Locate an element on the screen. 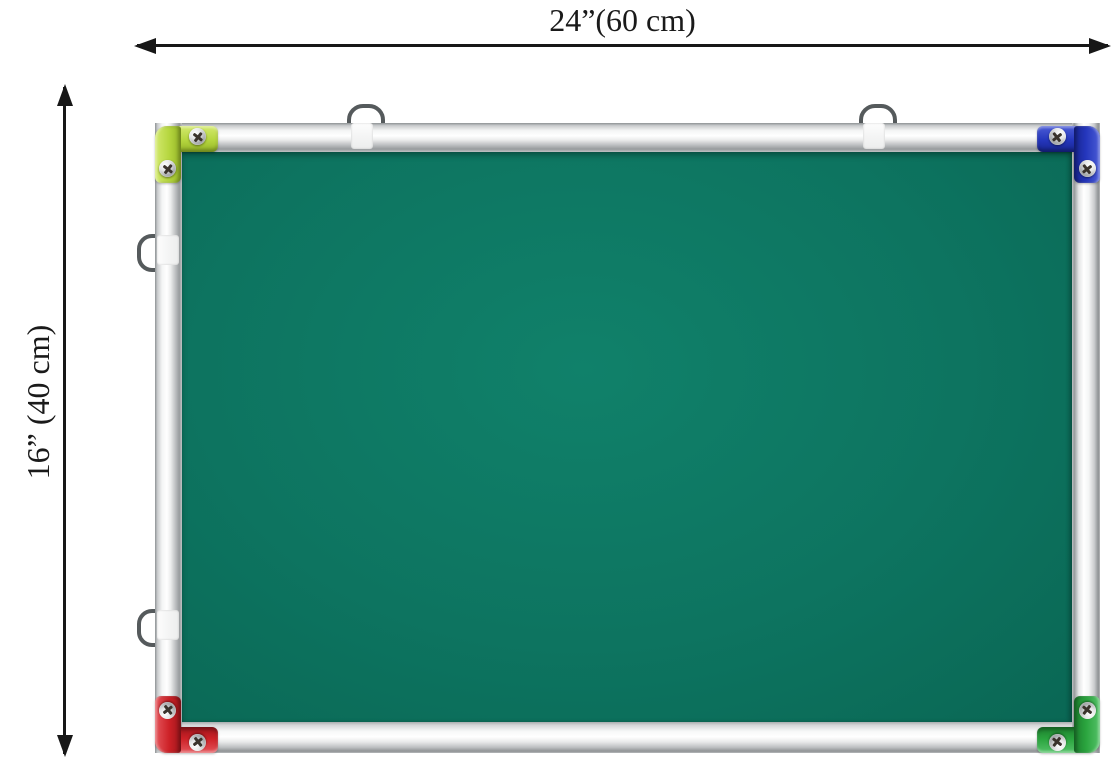 Image resolution: width=1114 pixels, height=758 pixels. corner-cap-bottom-left is located at coordinates (186, 724).